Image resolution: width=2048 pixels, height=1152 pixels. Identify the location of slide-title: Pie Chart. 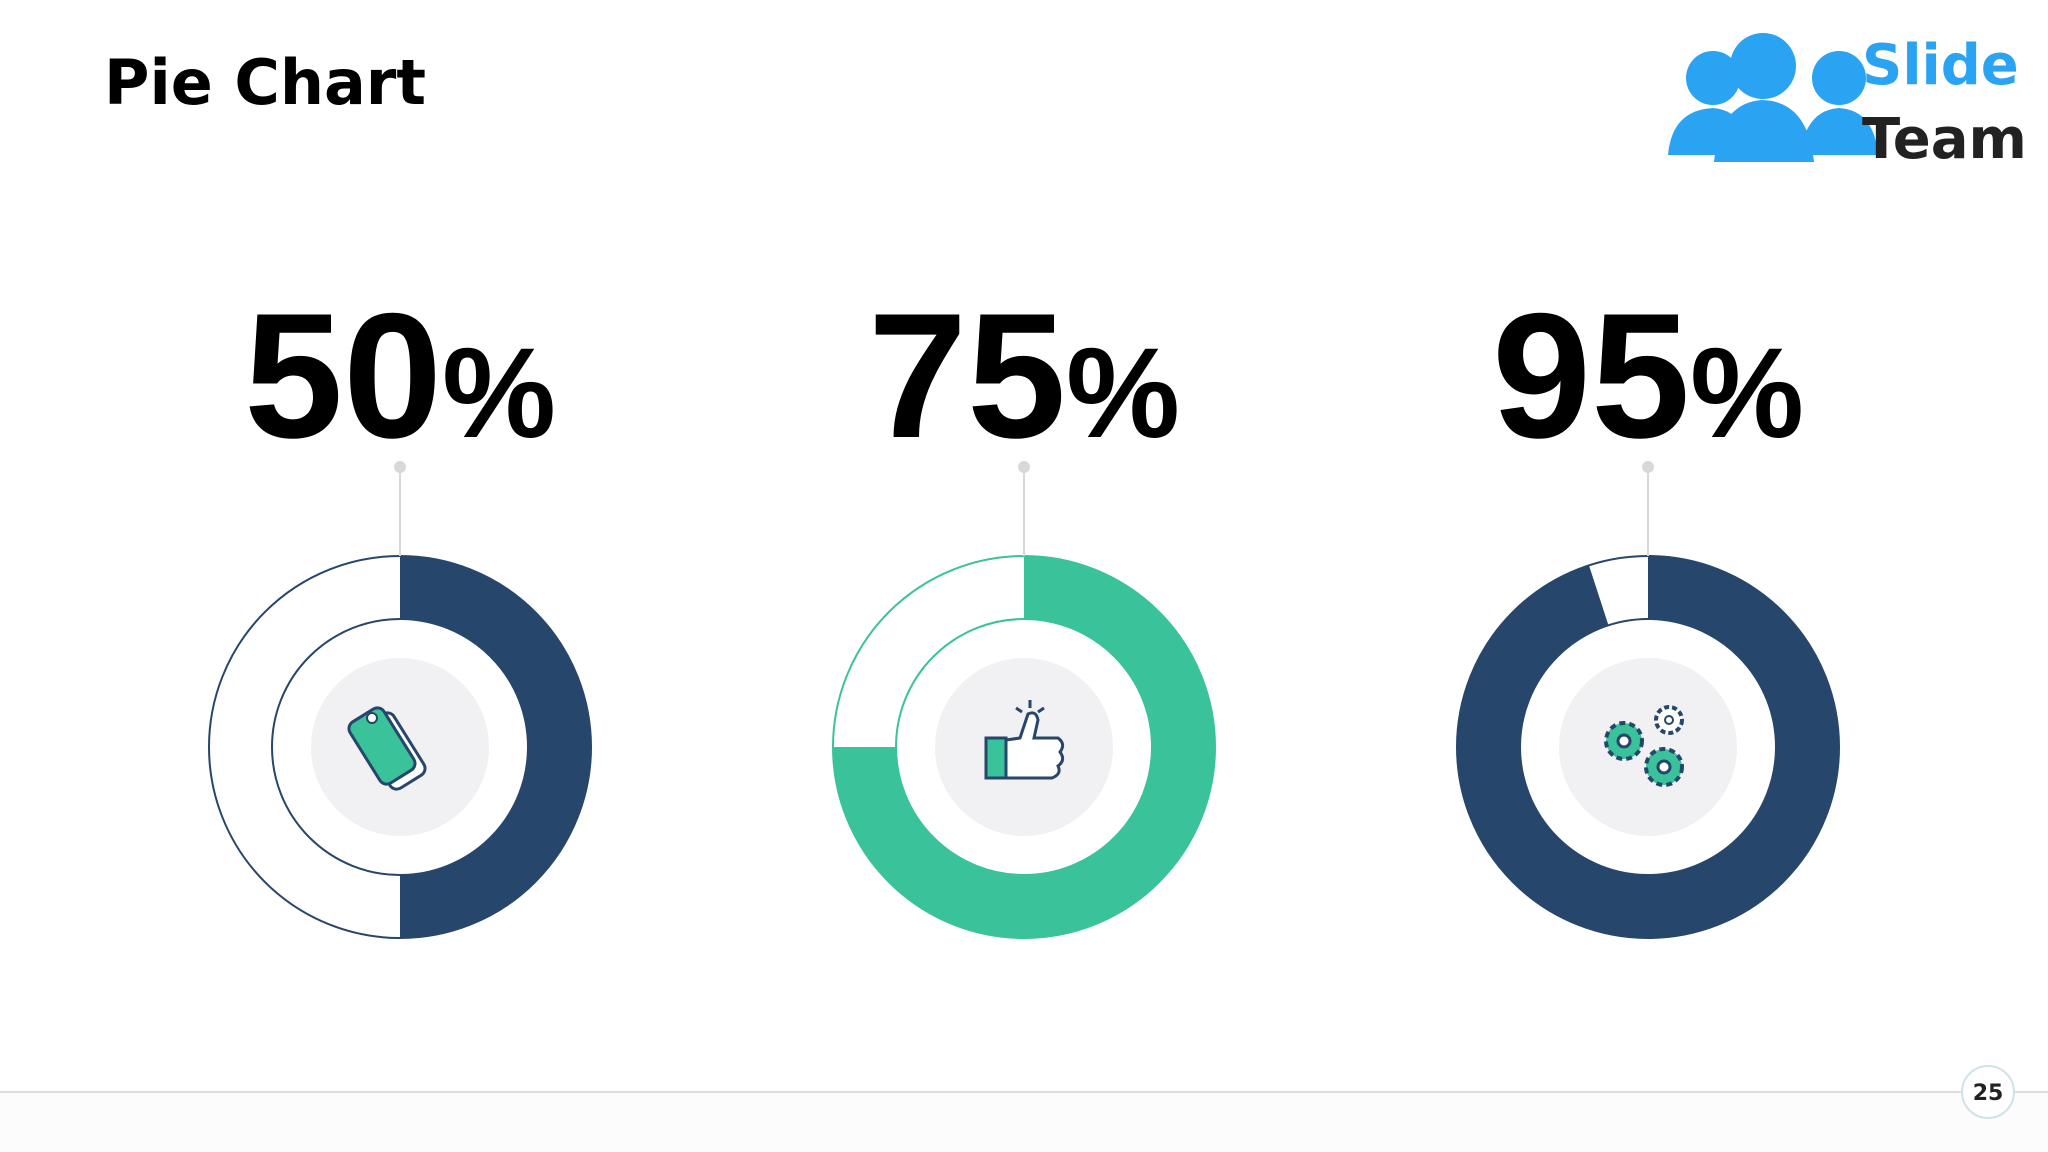
(265, 82).